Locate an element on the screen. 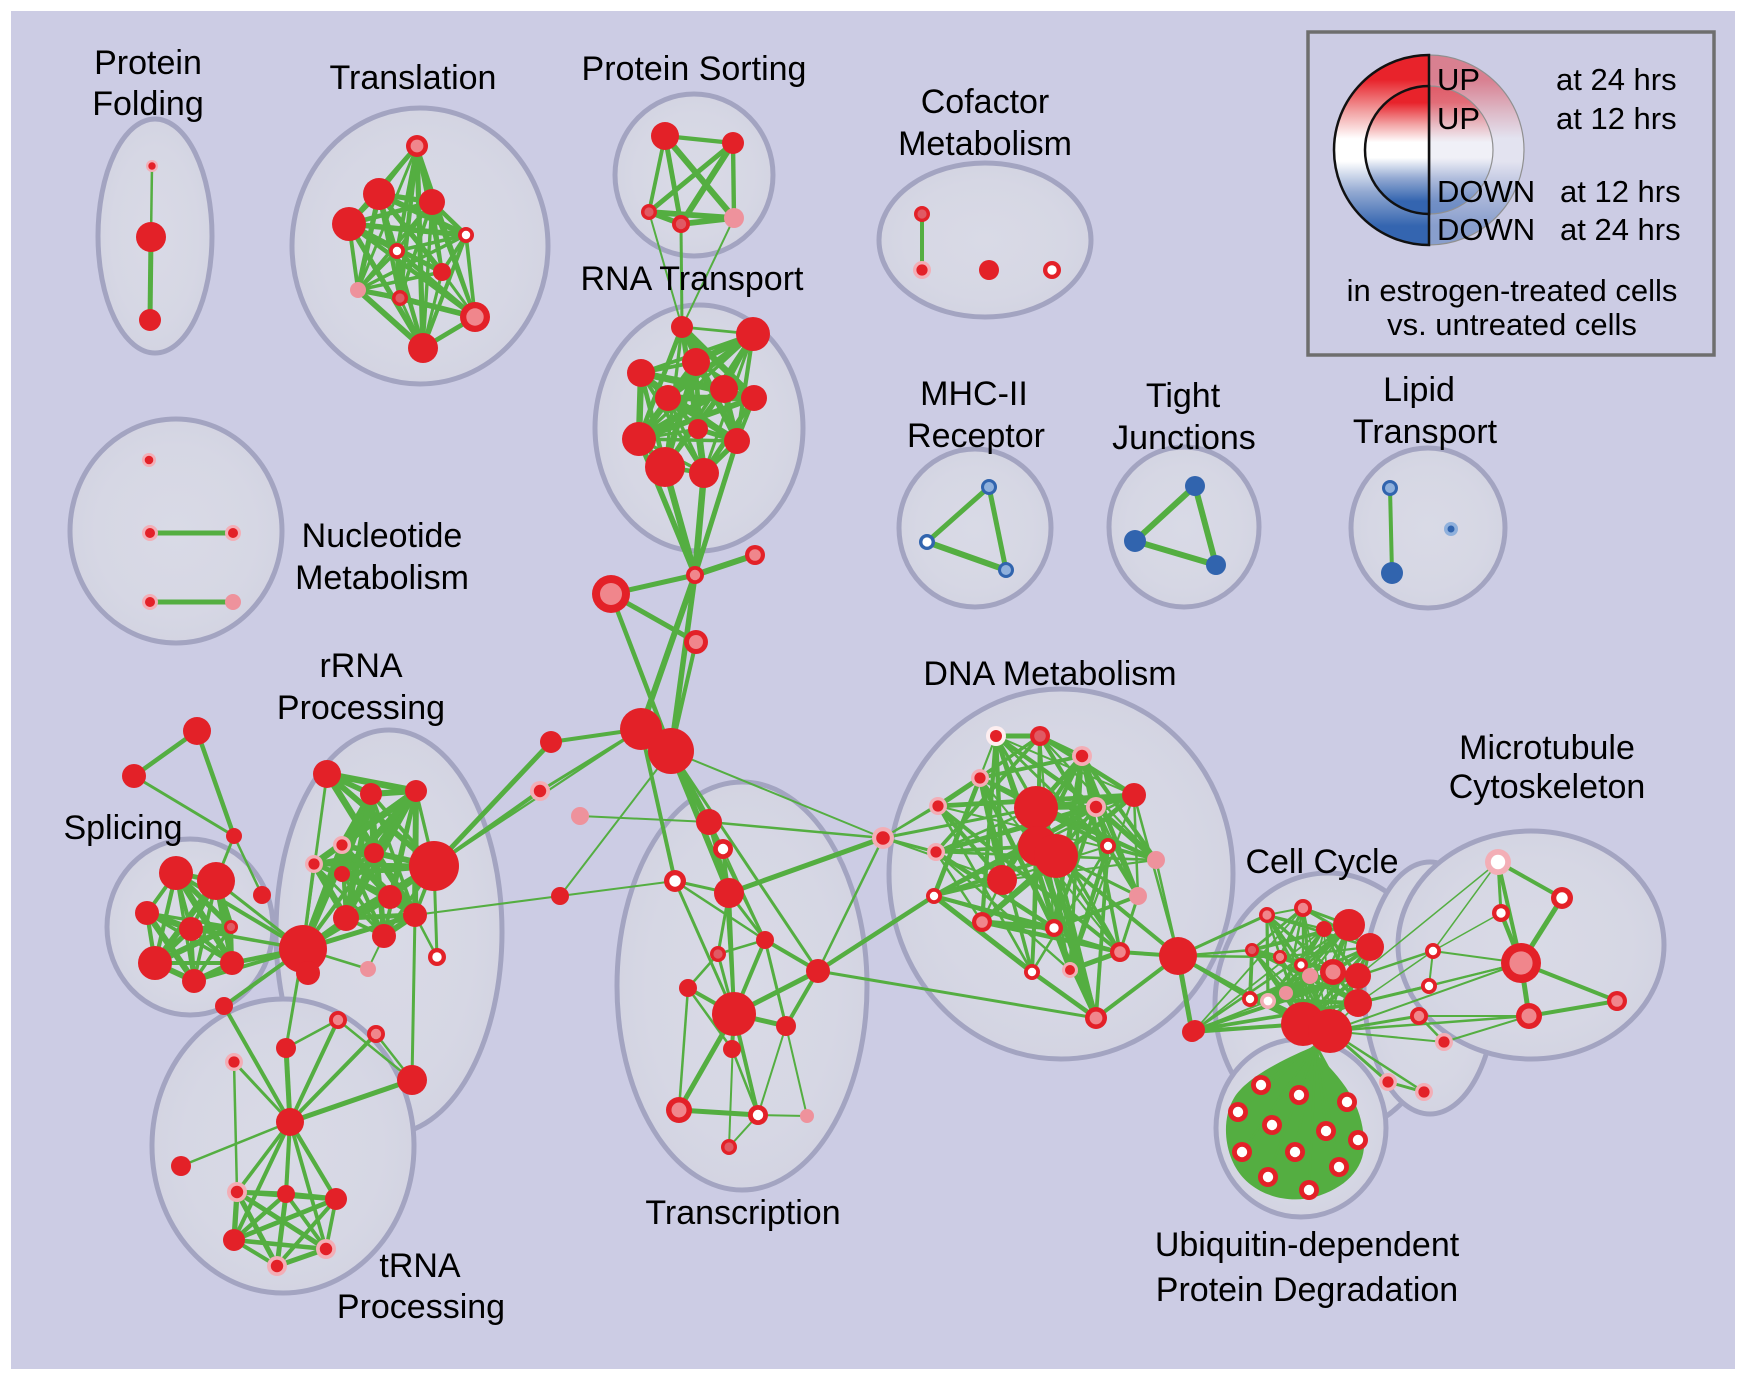 This screenshot has width=1750, height=1376. svg-text: Transport is located at coordinates (1425, 432).